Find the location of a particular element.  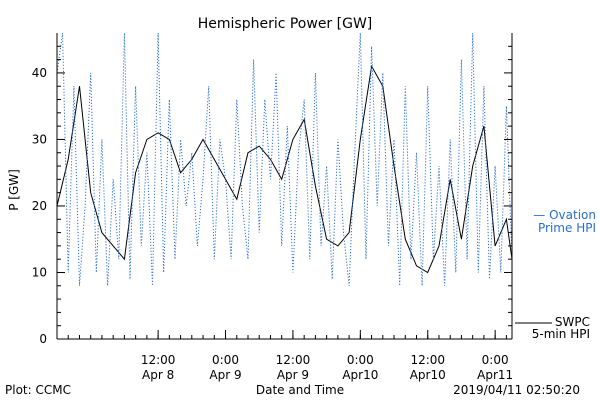

legend-swpc-label-2: 5-min HPI is located at coordinates (561, 334).